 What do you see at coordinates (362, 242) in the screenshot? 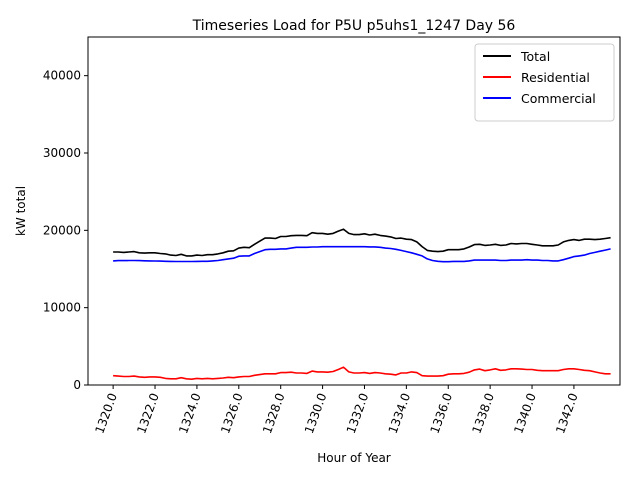
I see `series-line-total` at bounding box center [362, 242].